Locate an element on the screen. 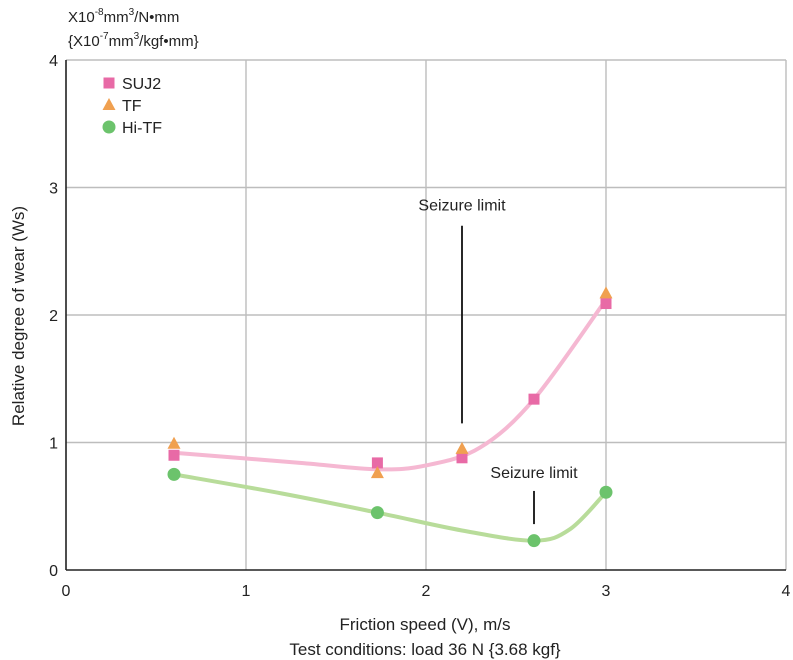 The width and height of the screenshot is (793, 660). seizure-limit-suj2-label: Seizure limit is located at coordinates (462, 205).